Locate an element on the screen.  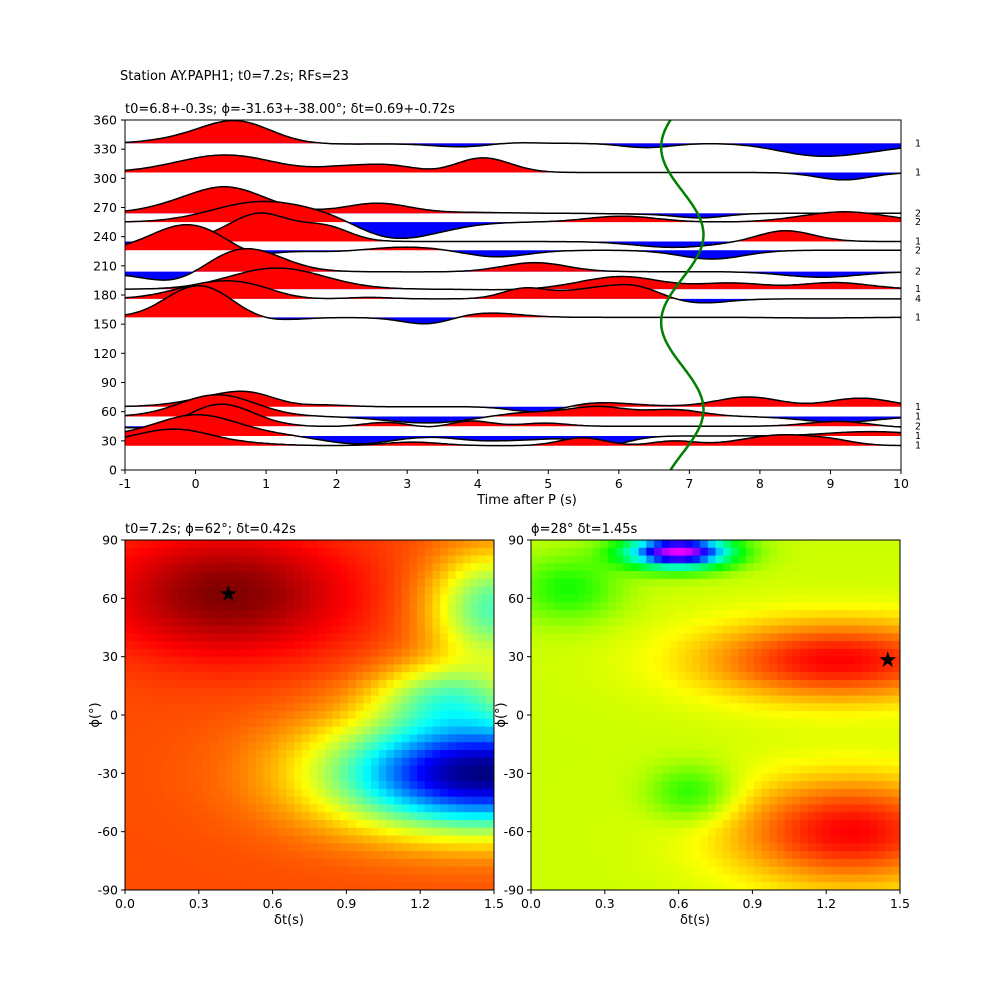
trace-positive-fill is located at coordinates (513, 132).